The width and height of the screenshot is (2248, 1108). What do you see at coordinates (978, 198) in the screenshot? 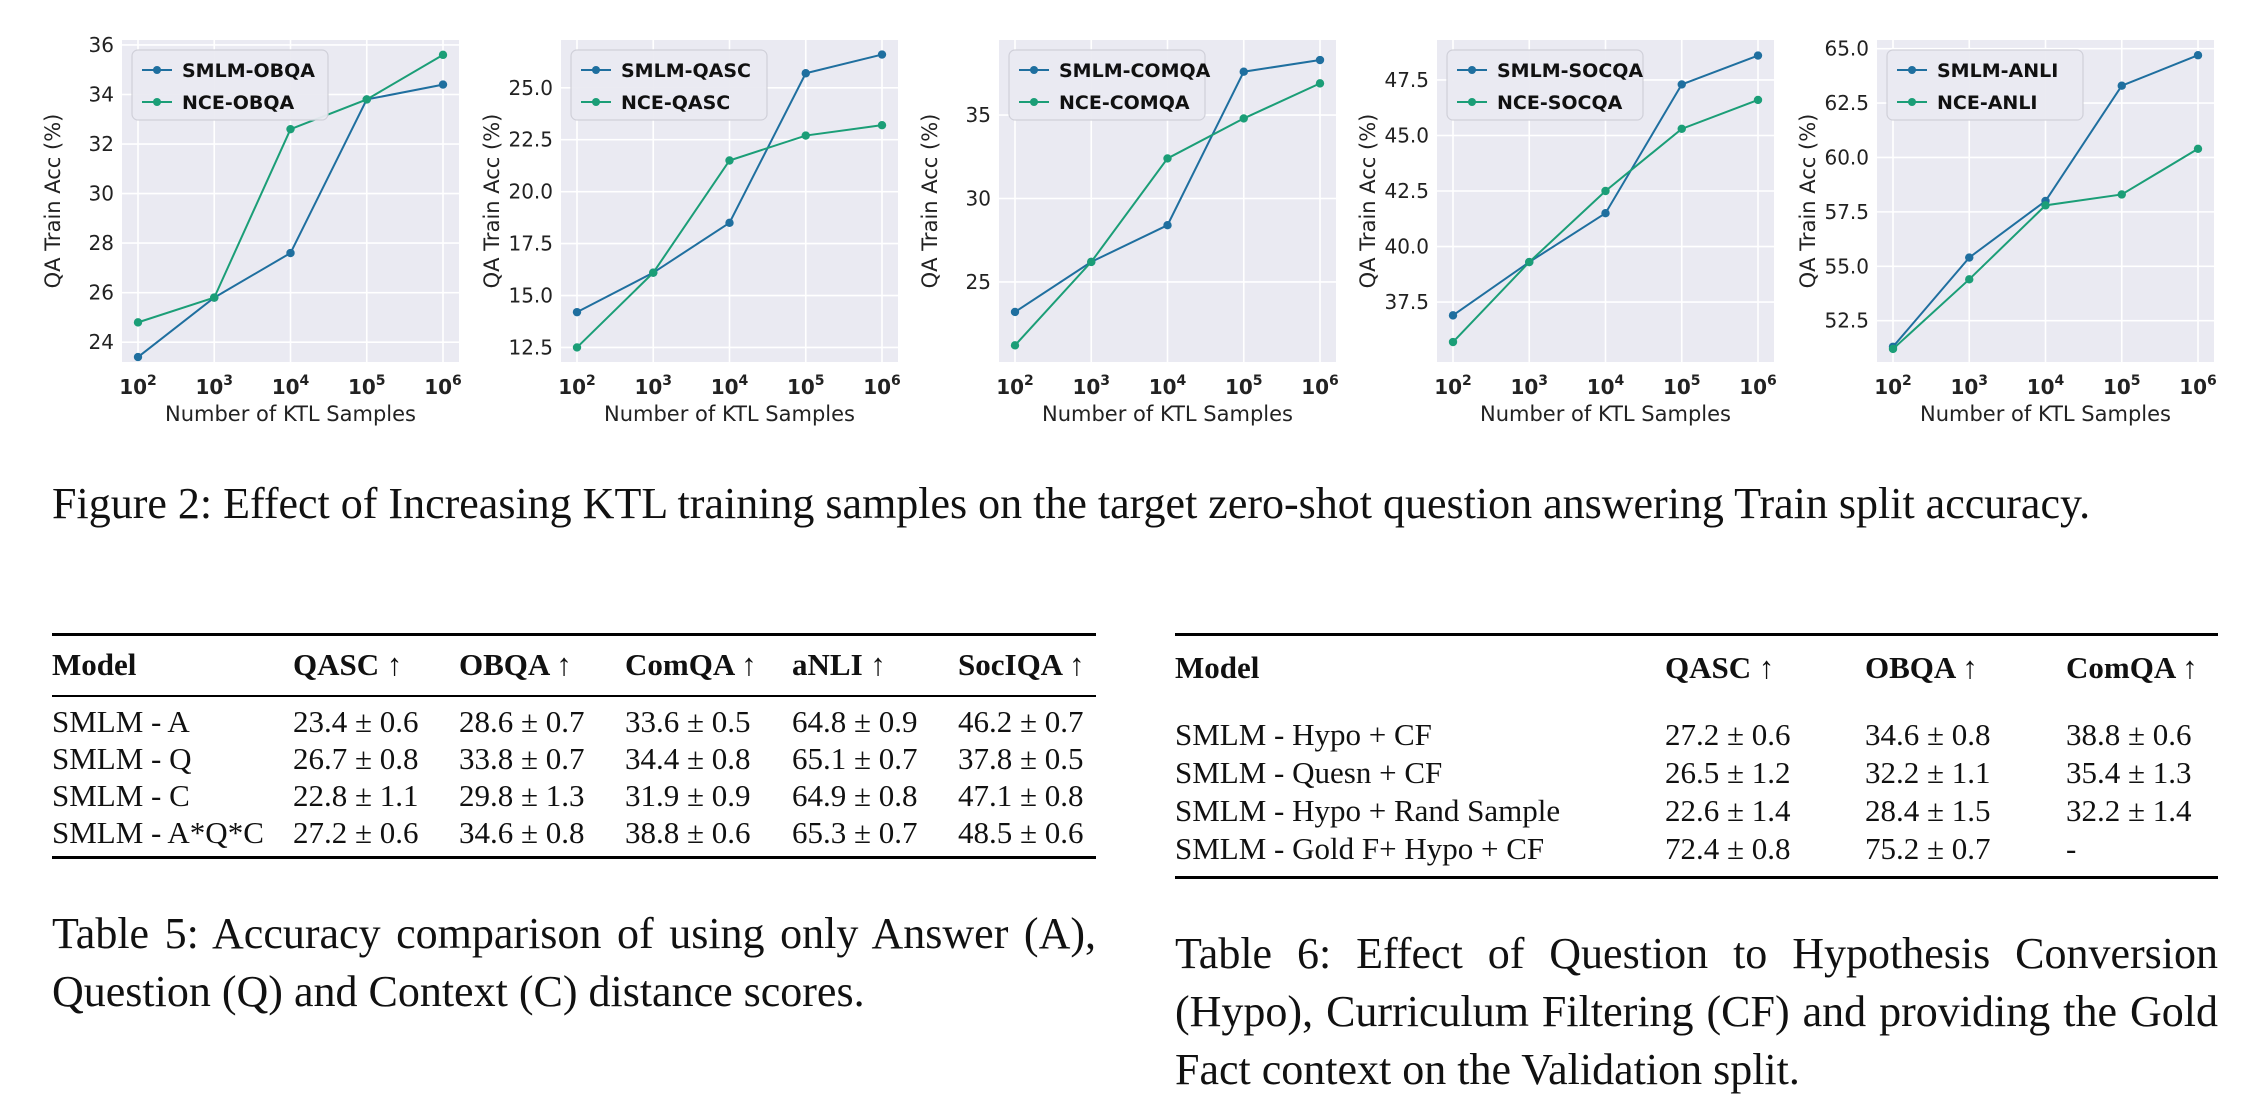
I see `y-tick-label: 30` at bounding box center [978, 198].